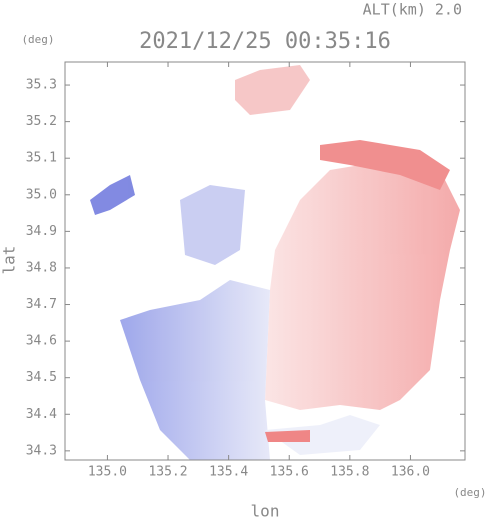 This screenshot has height=521, width=491. I want to click on y-tick-label: 35.2, so click(41, 121).